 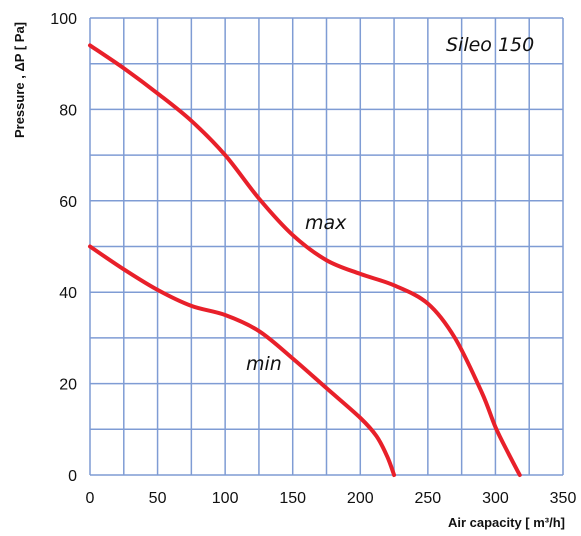 I want to click on series-label-min: min, so click(x=264, y=364).